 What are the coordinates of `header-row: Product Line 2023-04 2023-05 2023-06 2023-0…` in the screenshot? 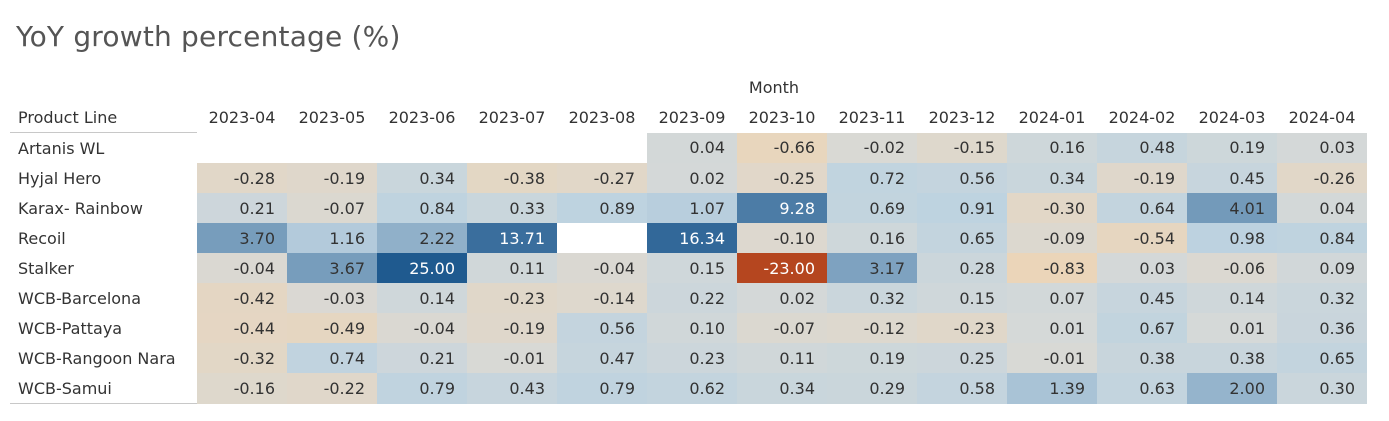 It's located at (688, 117).